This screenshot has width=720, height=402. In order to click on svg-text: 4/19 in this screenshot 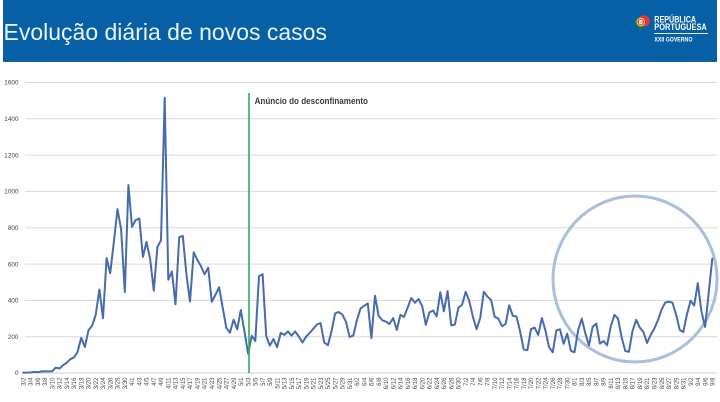, I will do `click(199, 383)`.